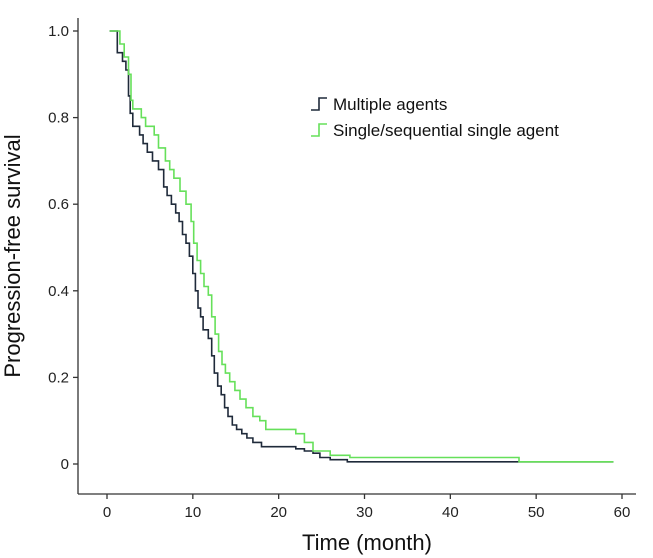  What do you see at coordinates (65, 464) in the screenshot?
I see `y-tick-label: 0` at bounding box center [65, 464].